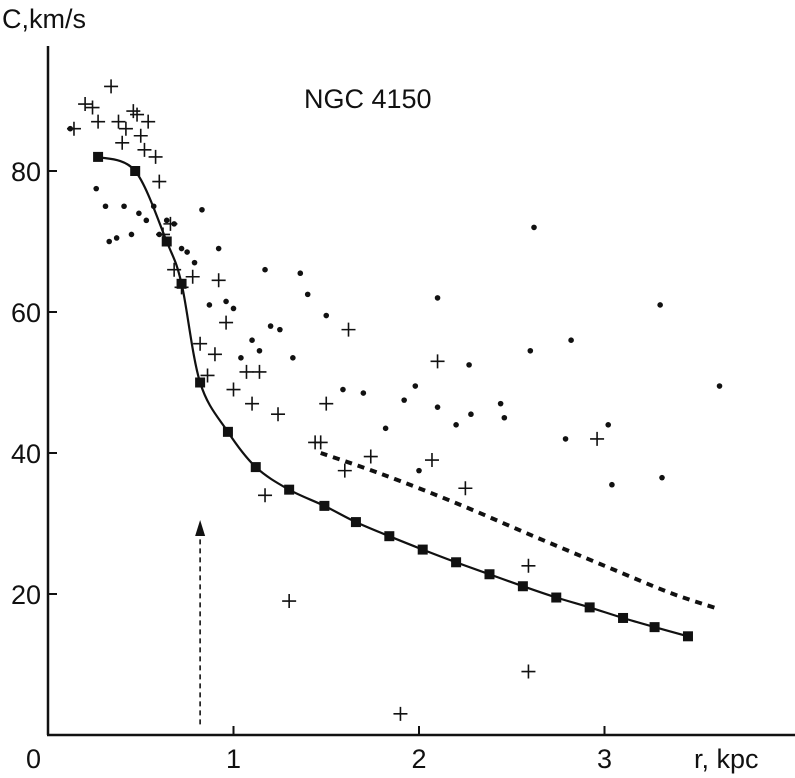  What do you see at coordinates (26, 172) in the screenshot?
I see `y-tick-label: 80` at bounding box center [26, 172].